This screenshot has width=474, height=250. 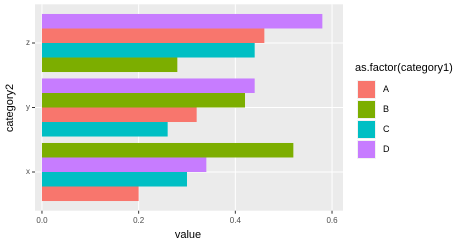 I want to click on x-tick-label: 0.6, so click(x=332, y=220).